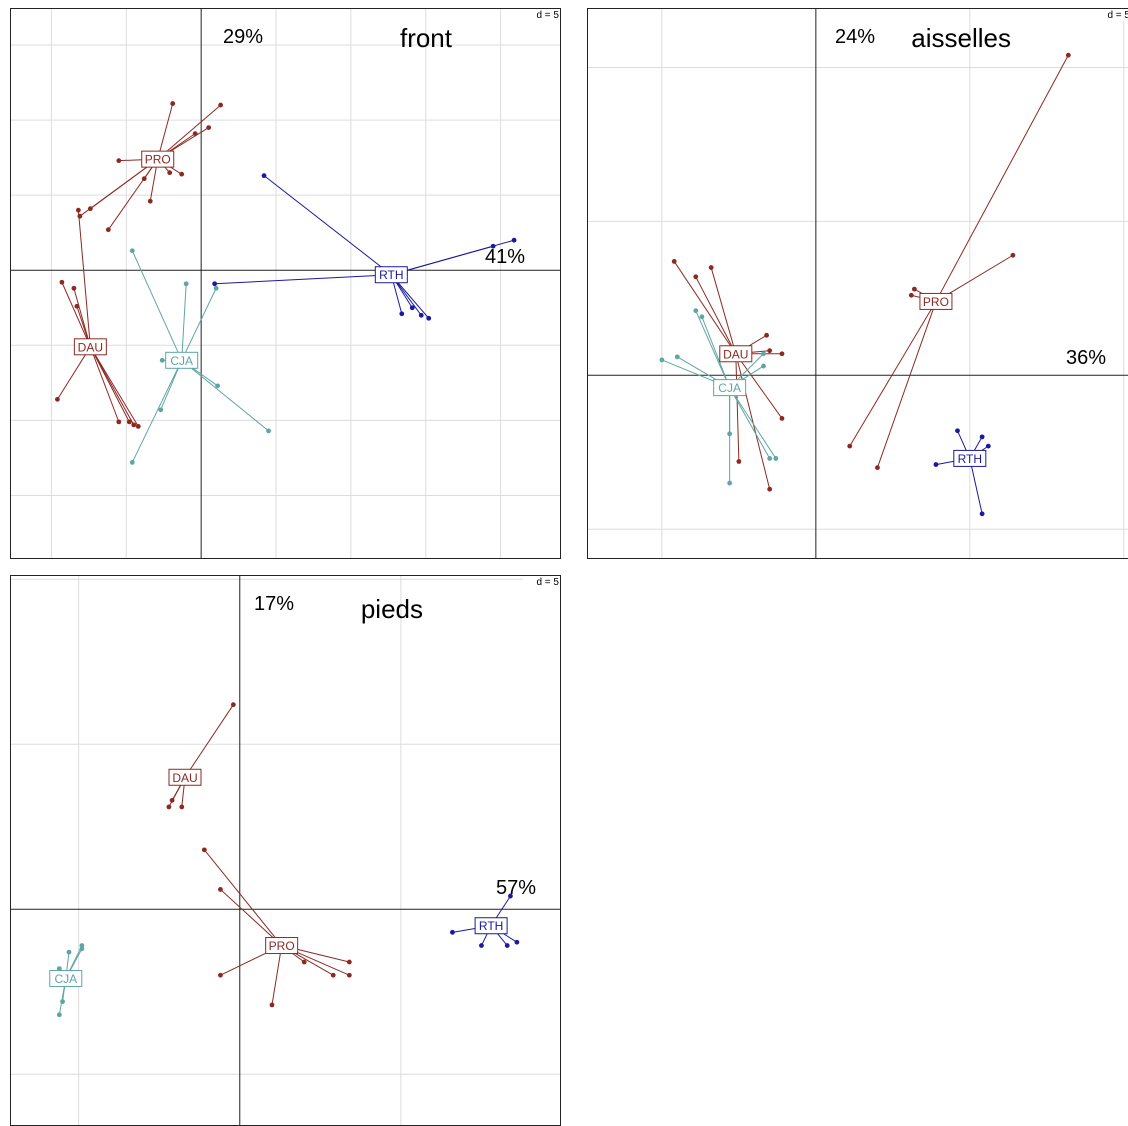 Image resolution: width=1128 pixels, height=1126 pixels. Describe the element at coordinates (274, 604) in the screenshot. I see `y-inertia-label: 17%` at that location.